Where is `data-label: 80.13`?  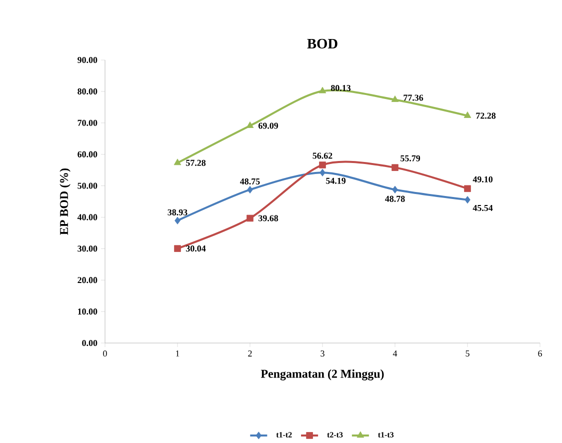
data-label: 80.13 is located at coordinates (340, 88).